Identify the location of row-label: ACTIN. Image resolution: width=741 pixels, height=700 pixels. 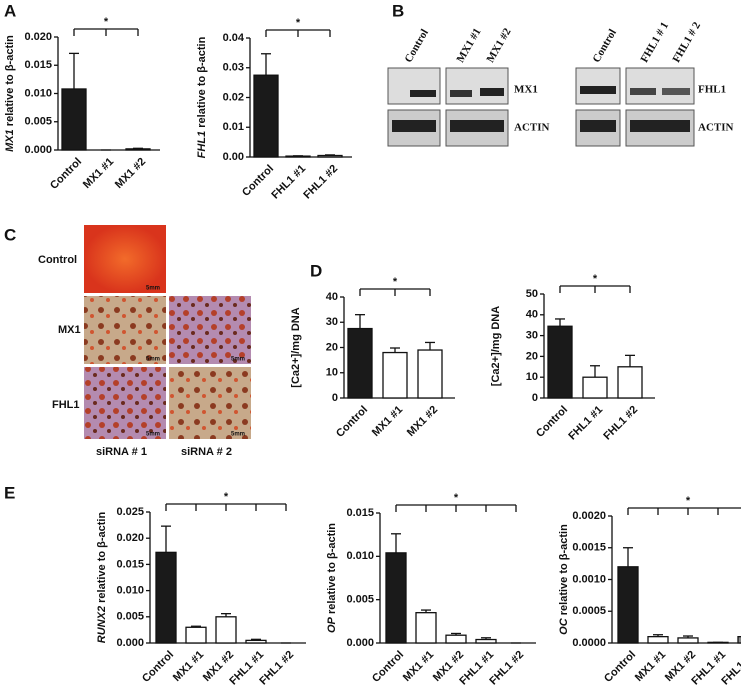
(716, 128).